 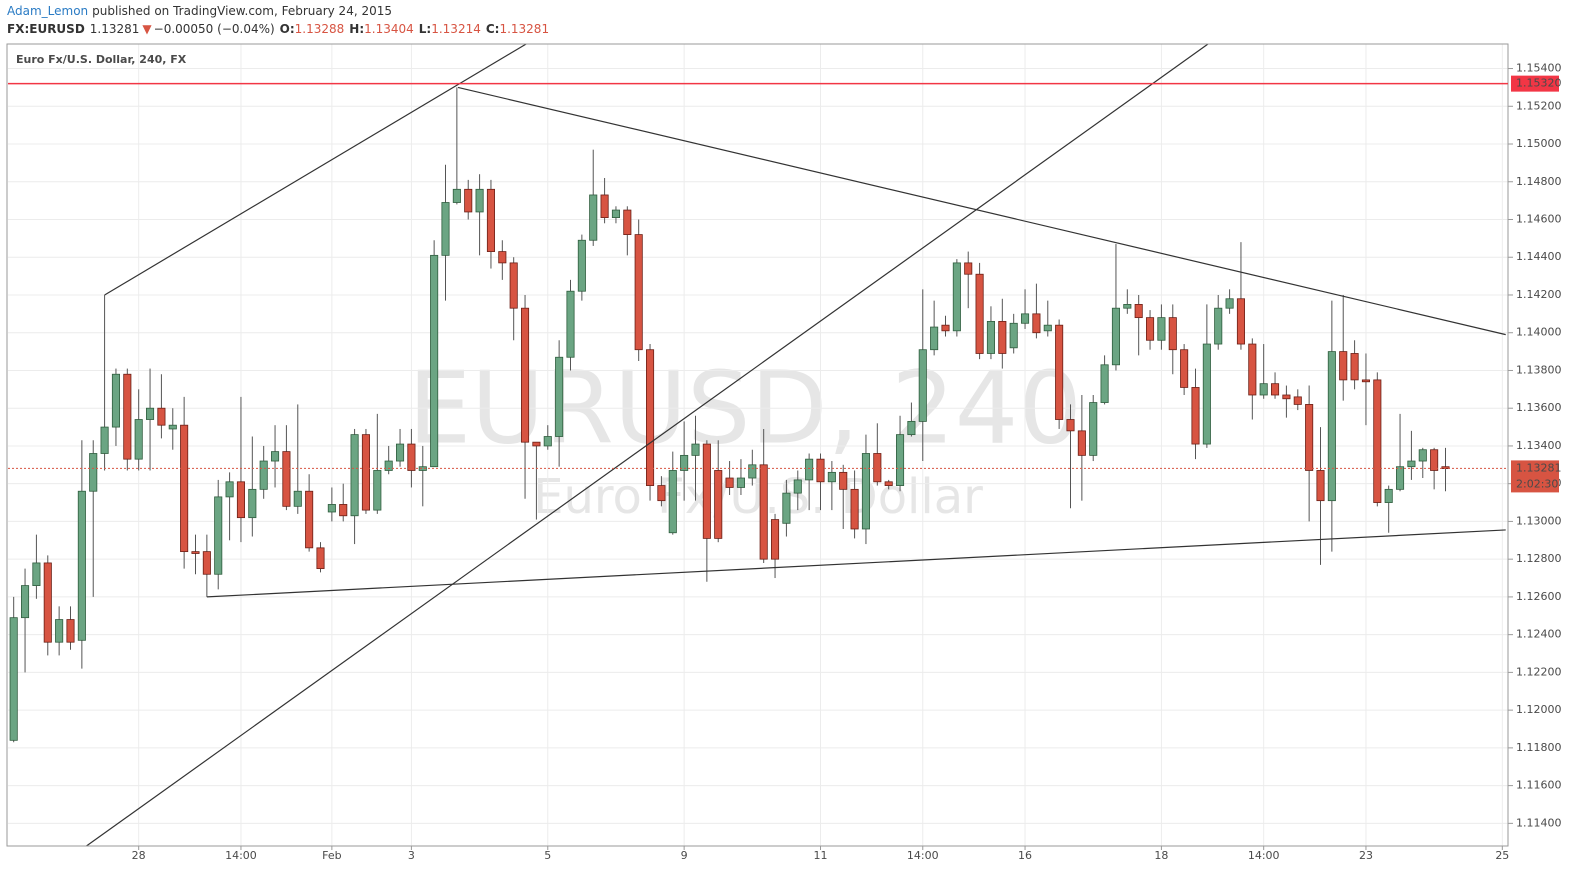 What do you see at coordinates (1537, 483) in the screenshot?
I see `countdown: 2:02:30` at bounding box center [1537, 483].